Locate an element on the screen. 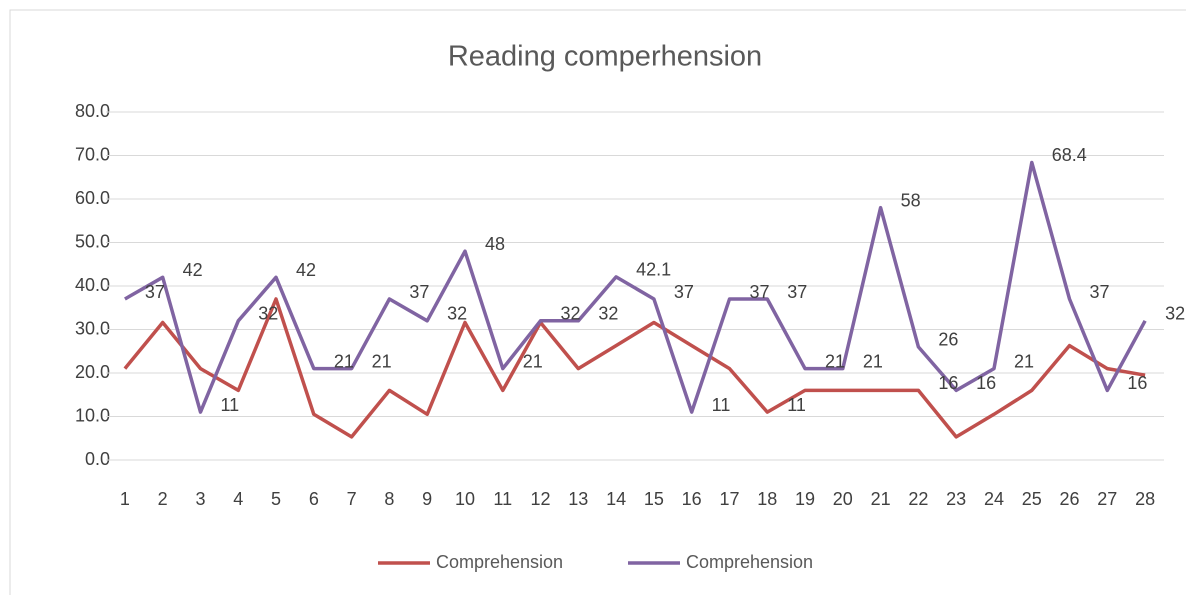 This screenshot has width=1186, height=595. y-tick-label: 60.0 is located at coordinates (92, 198).